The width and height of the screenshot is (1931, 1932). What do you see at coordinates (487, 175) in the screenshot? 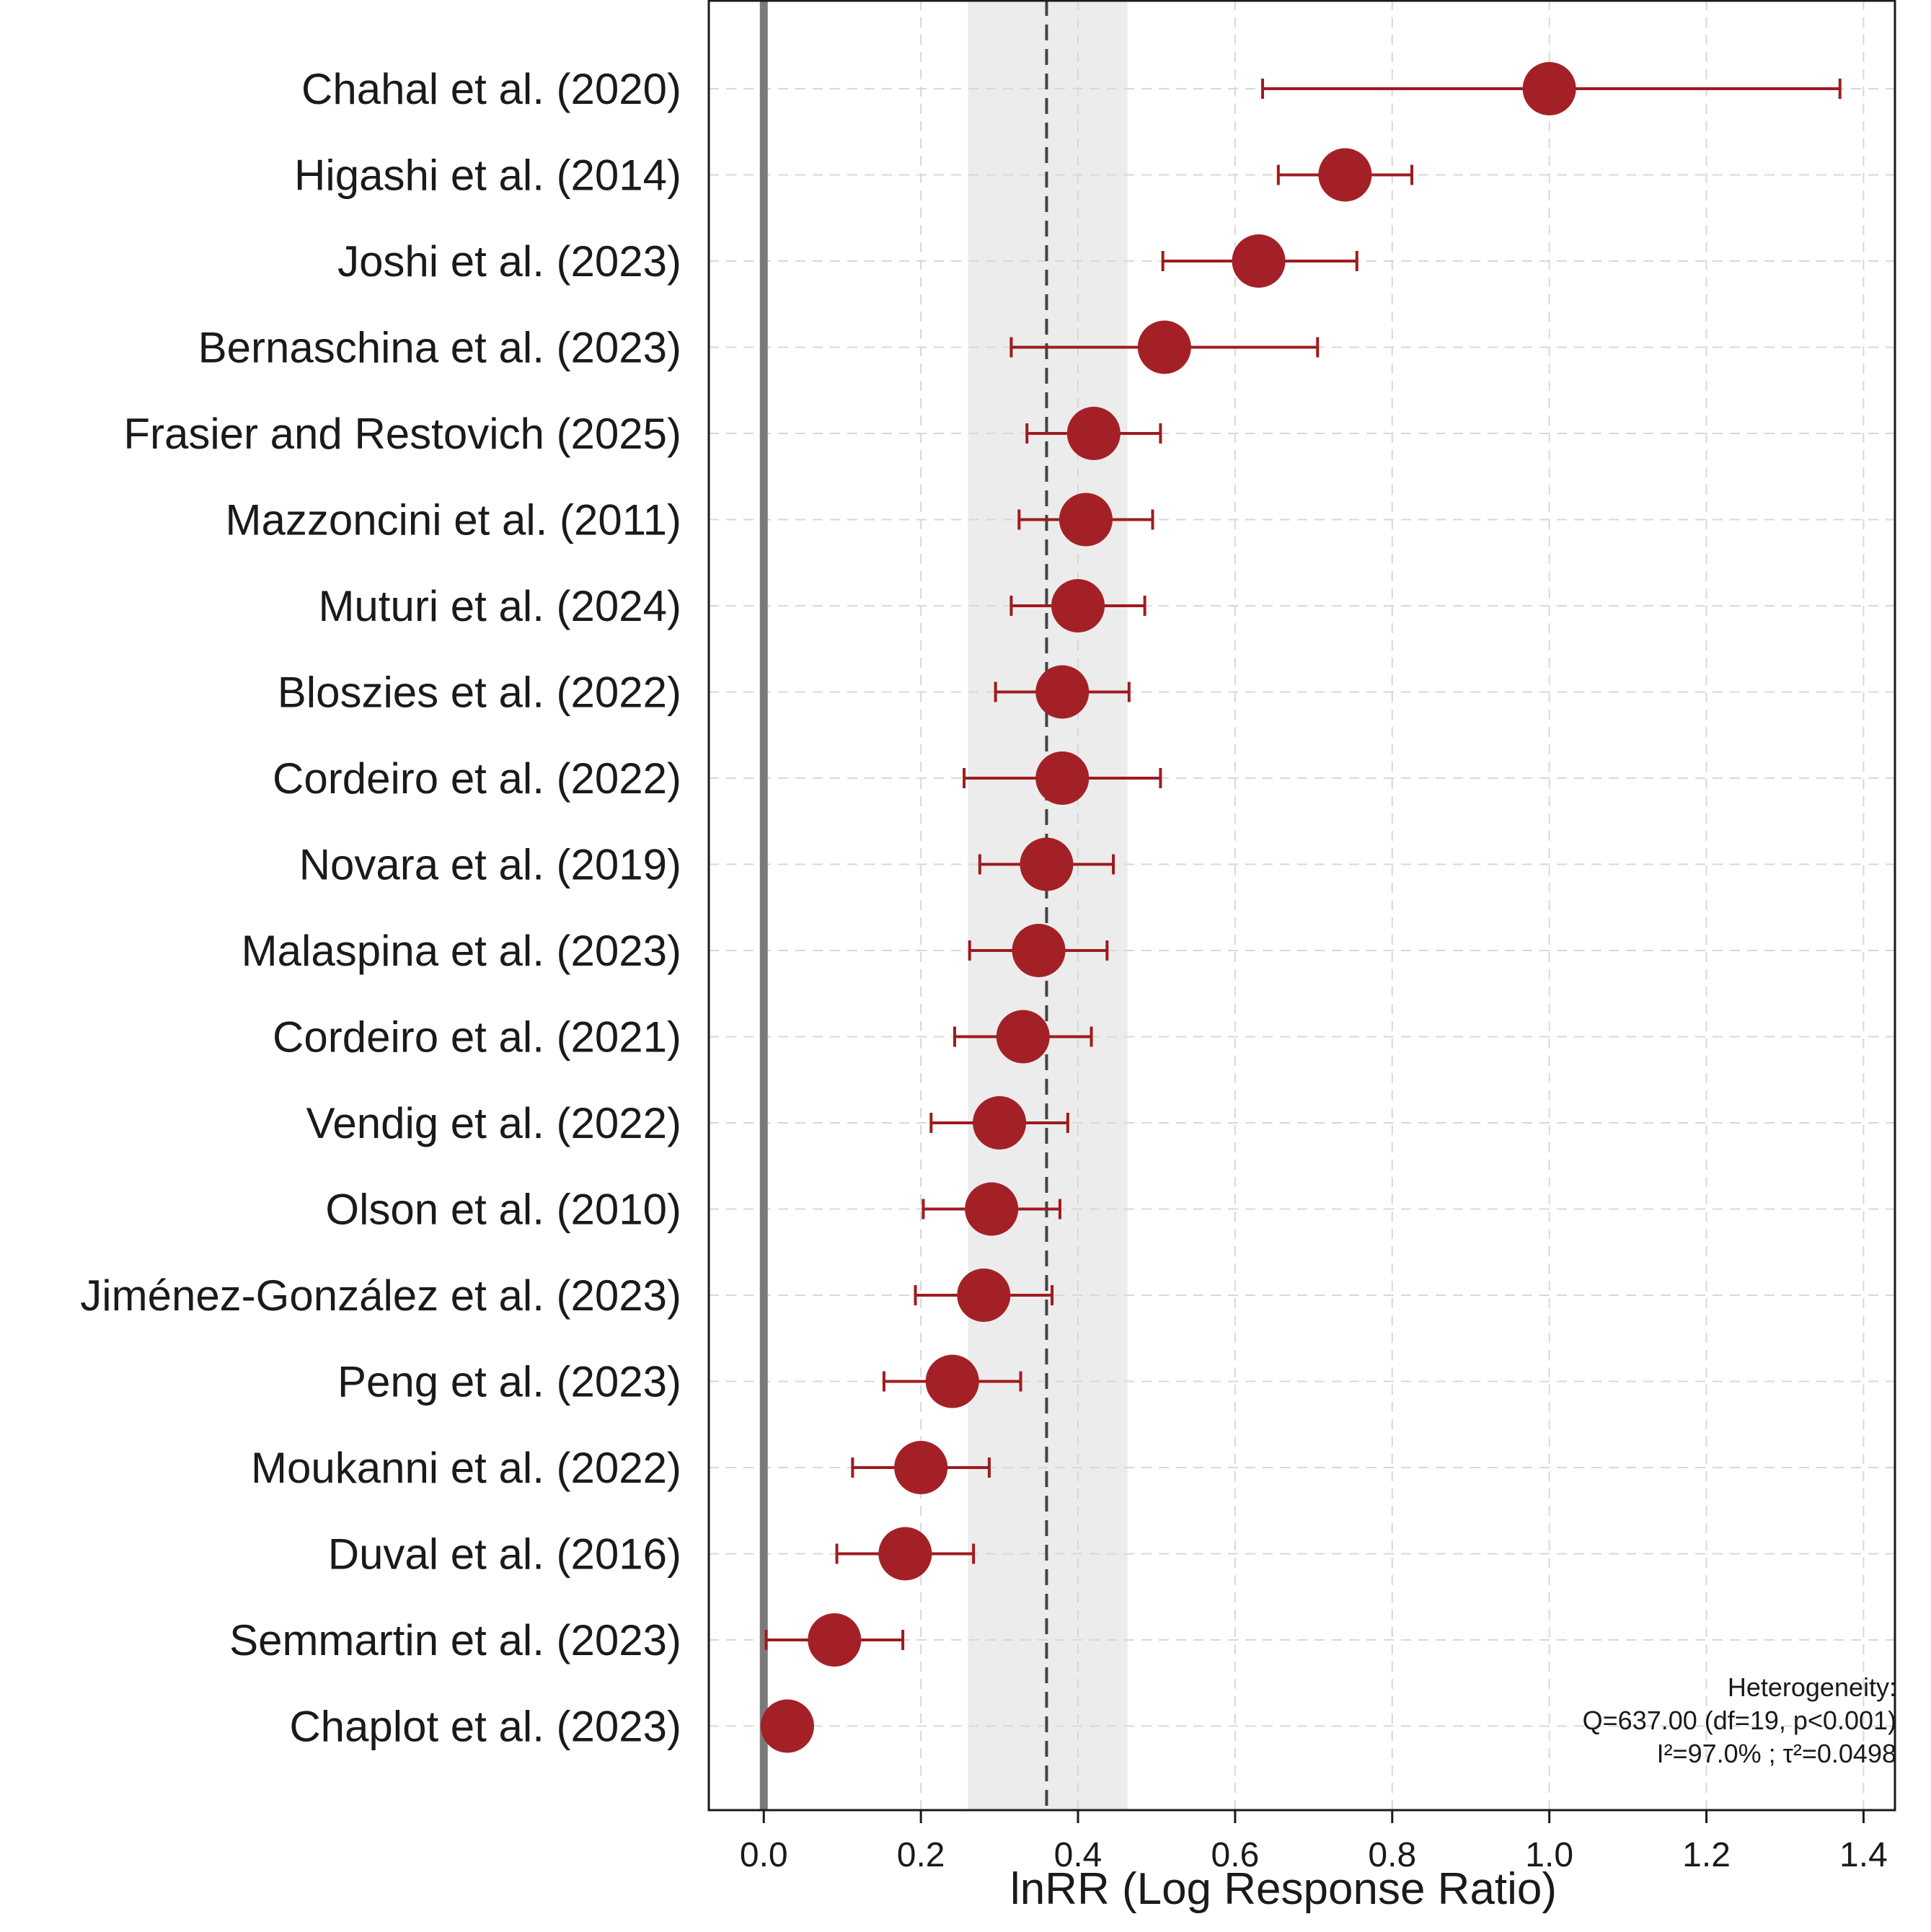
I see `study-1-label: Higashi et al. (2014)` at bounding box center [487, 175].